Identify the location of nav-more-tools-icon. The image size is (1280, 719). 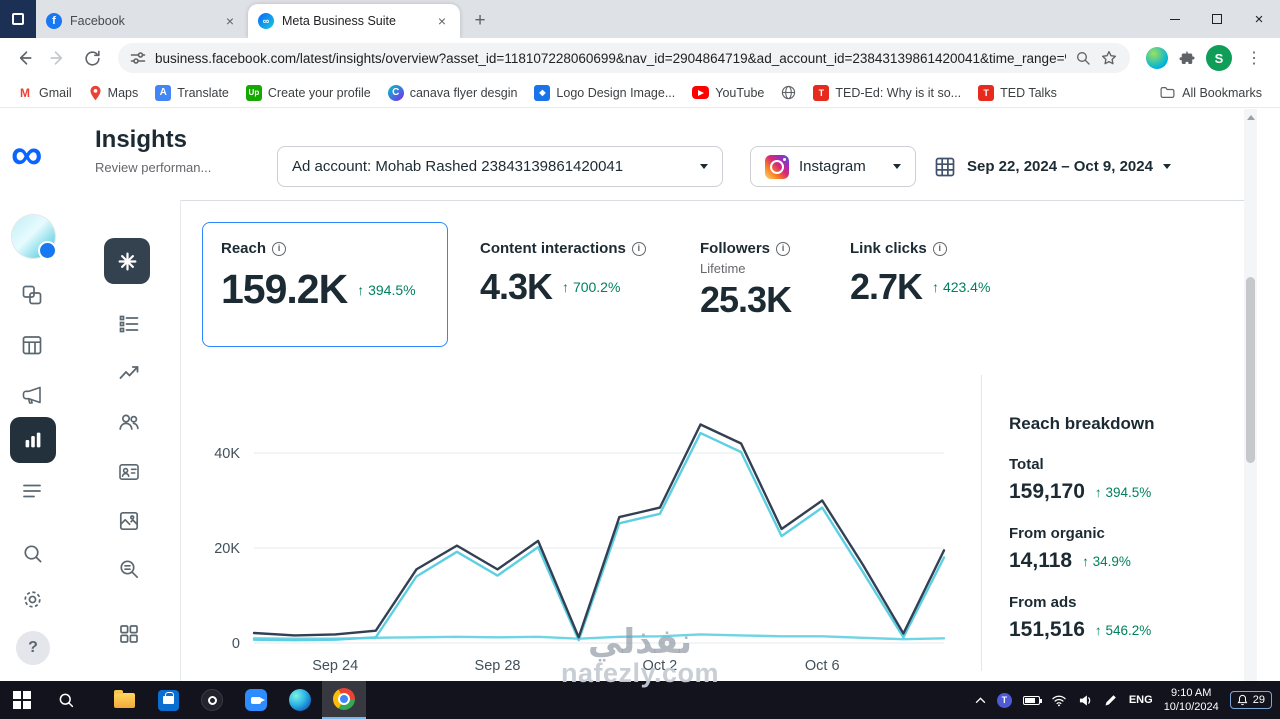
(129, 634).